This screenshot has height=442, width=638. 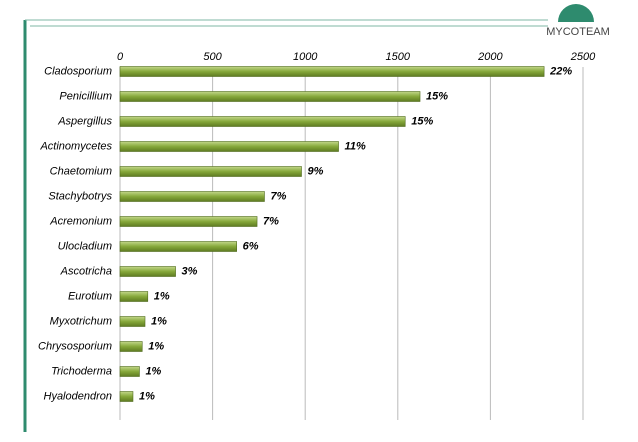 I want to click on y-tick-label: Cladosporium, so click(x=78, y=71).